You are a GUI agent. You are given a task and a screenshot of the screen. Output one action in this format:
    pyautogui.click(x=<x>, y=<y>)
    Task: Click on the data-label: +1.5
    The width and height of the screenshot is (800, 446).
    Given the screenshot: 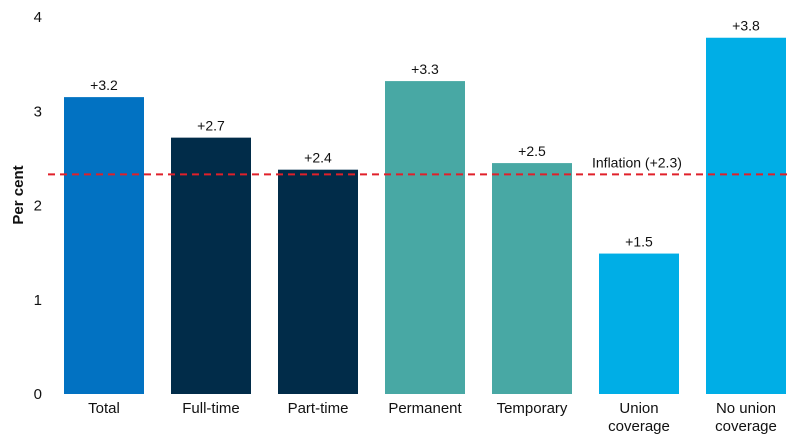 What is the action you would take?
    pyautogui.click(x=639, y=242)
    